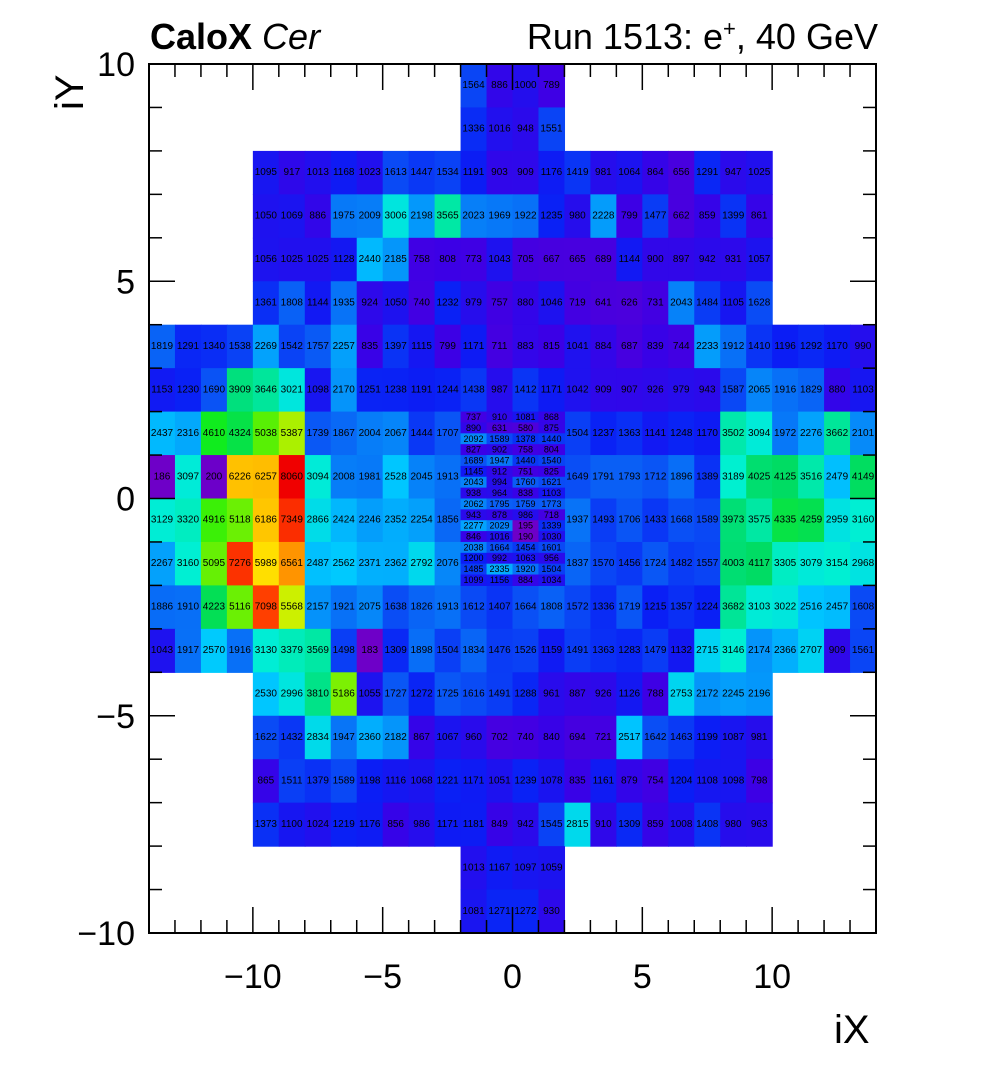  Describe the element at coordinates (396, 216) in the screenshot. I see `heatmap-cell-label: 3006` at that location.